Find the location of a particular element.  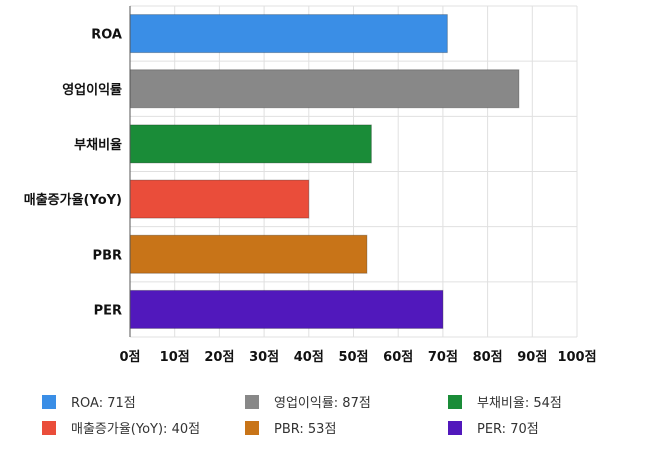

legend-item: PBR: 53점 is located at coordinates (290, 427).